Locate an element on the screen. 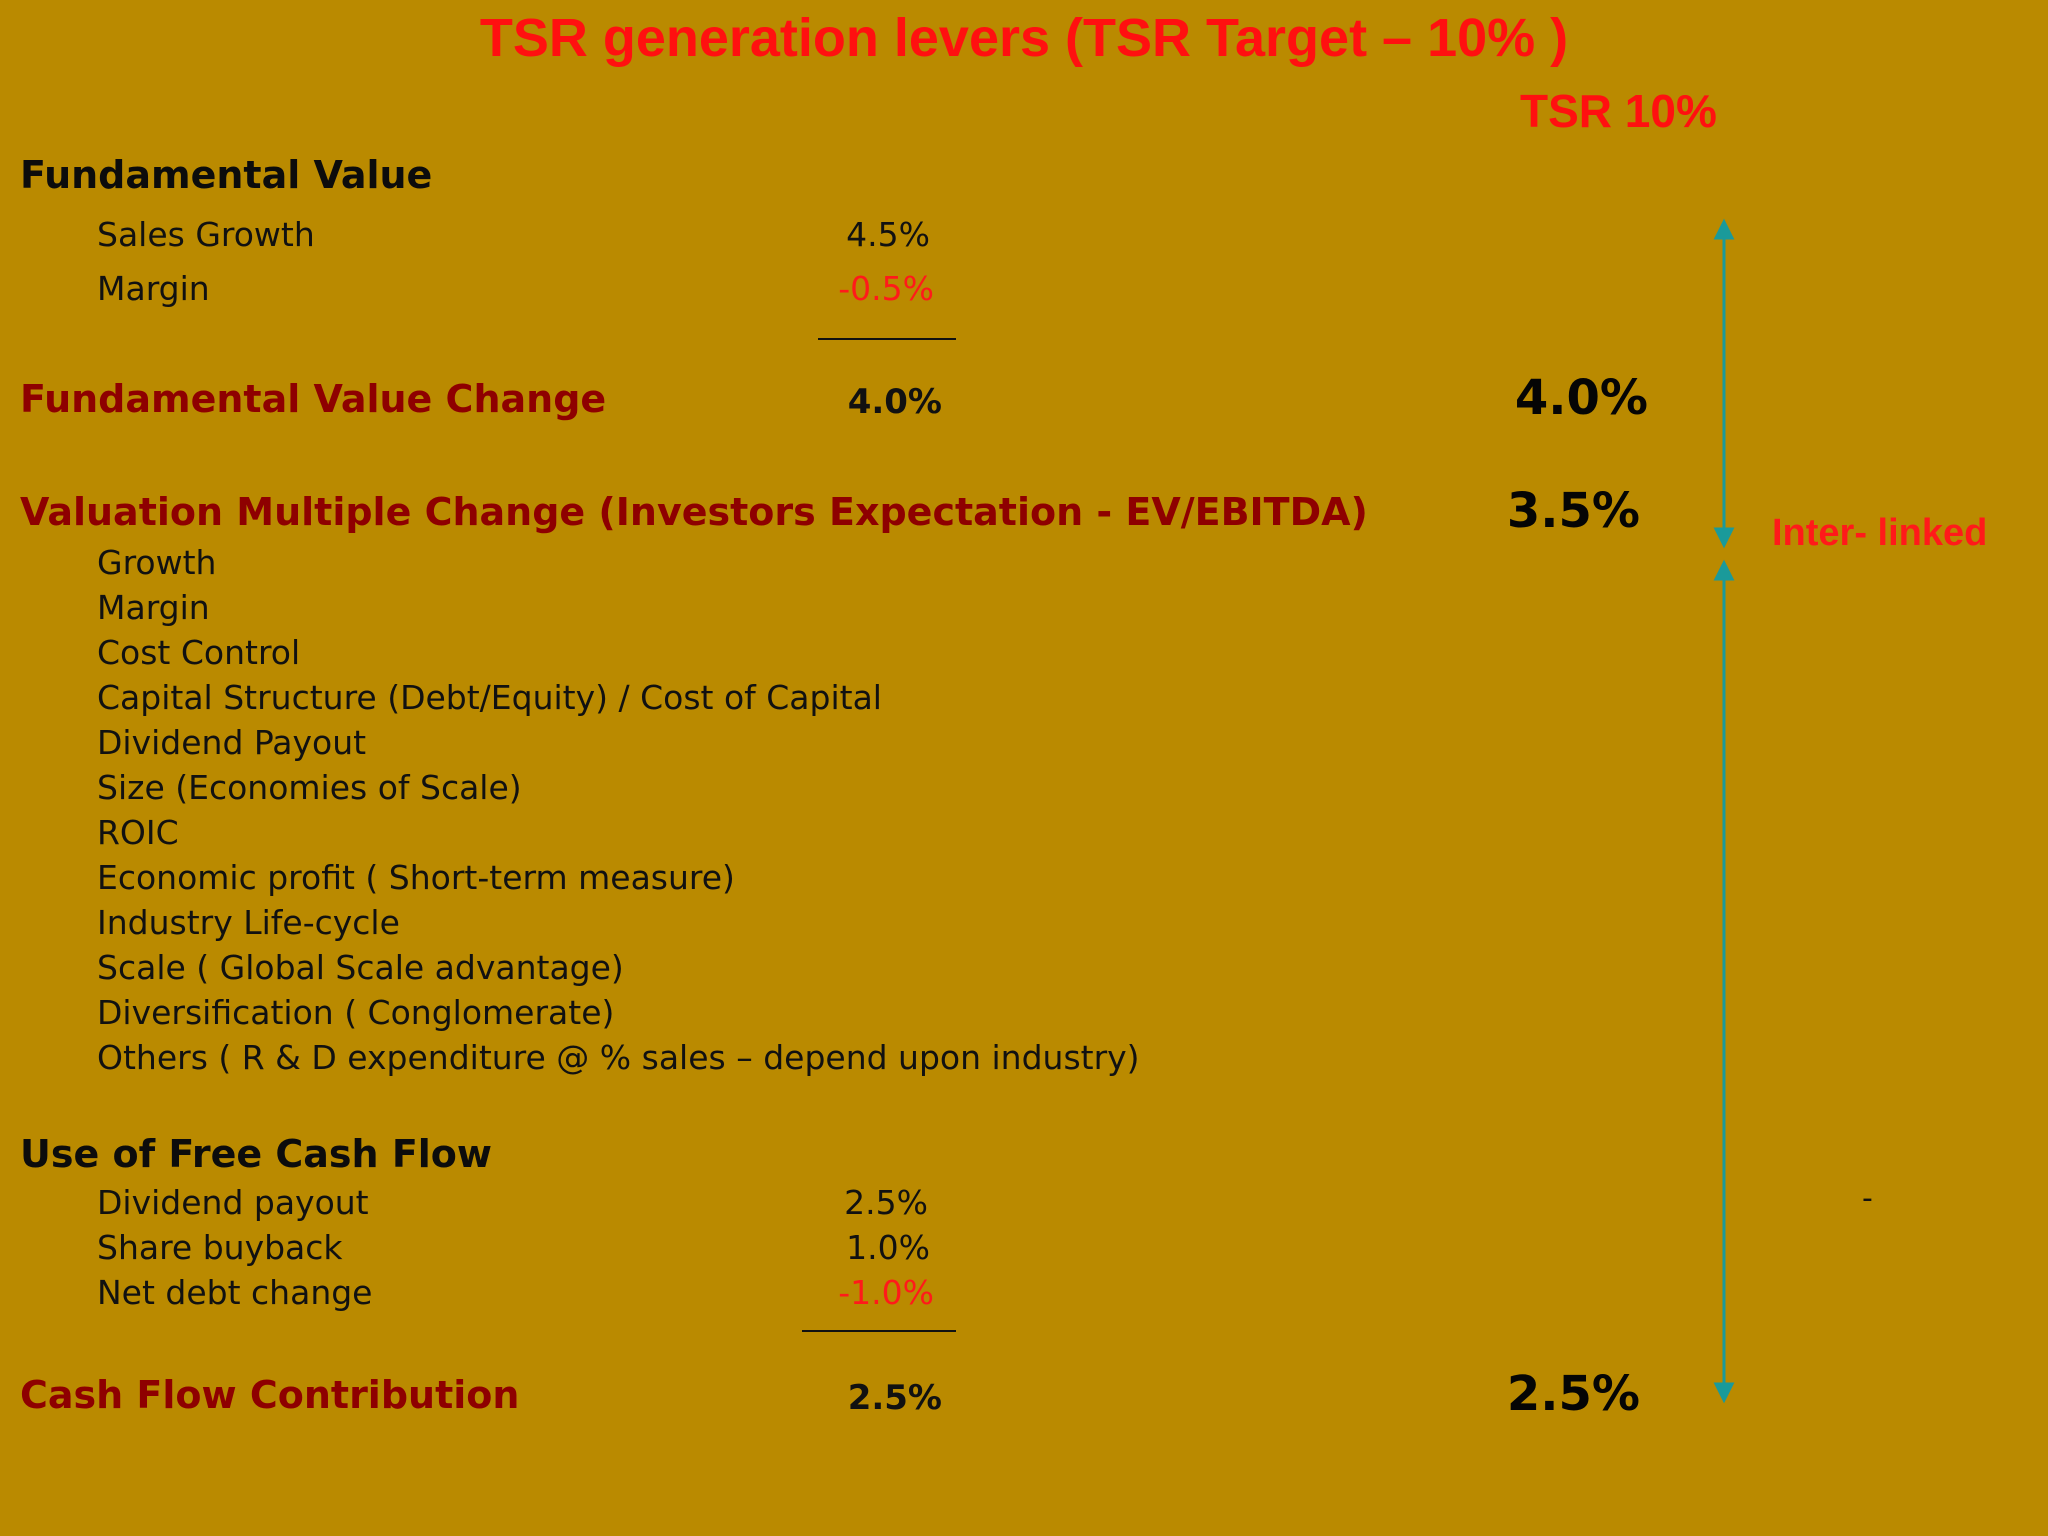  share-buyback-value: 1.0% is located at coordinates (888, 1247).